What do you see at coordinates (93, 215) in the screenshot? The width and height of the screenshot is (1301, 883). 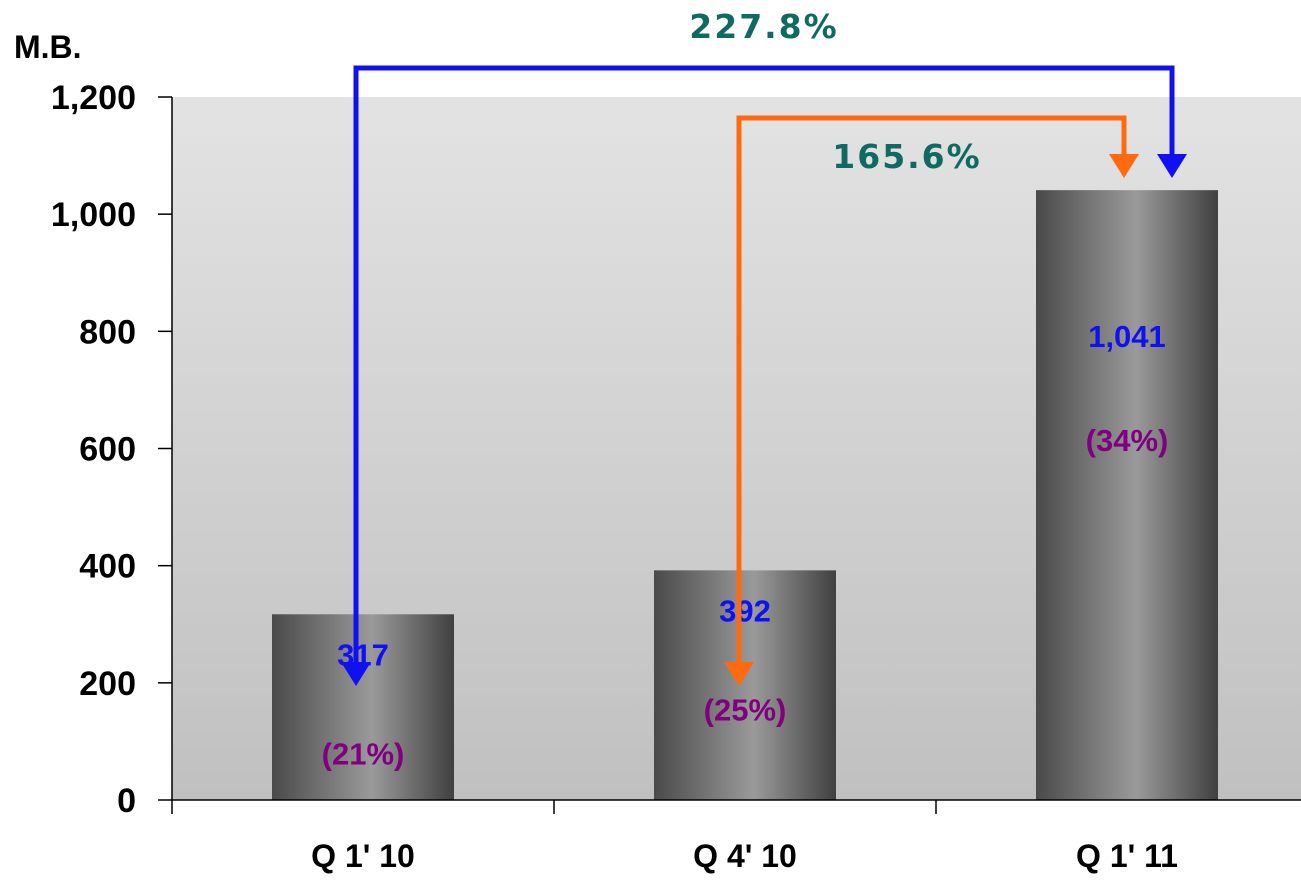 I see `y-tick-label: 1,000` at bounding box center [93, 215].